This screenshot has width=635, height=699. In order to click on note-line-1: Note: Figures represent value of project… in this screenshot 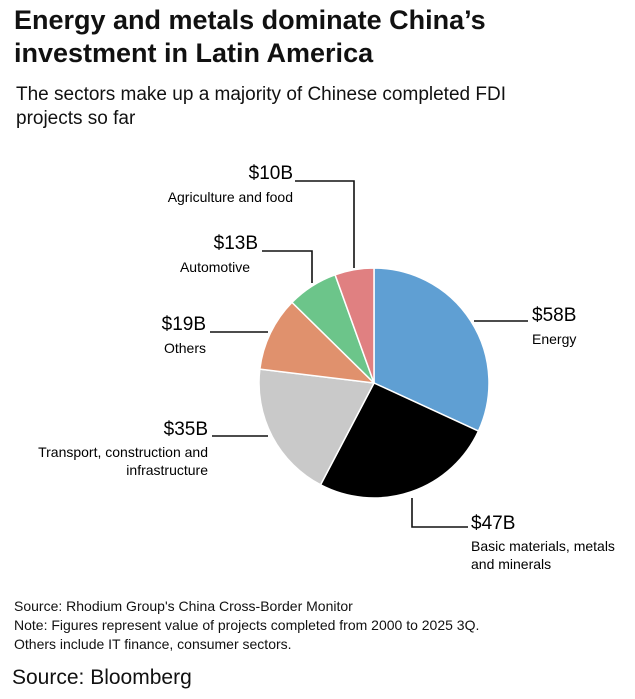, I will do `click(247, 625)`.